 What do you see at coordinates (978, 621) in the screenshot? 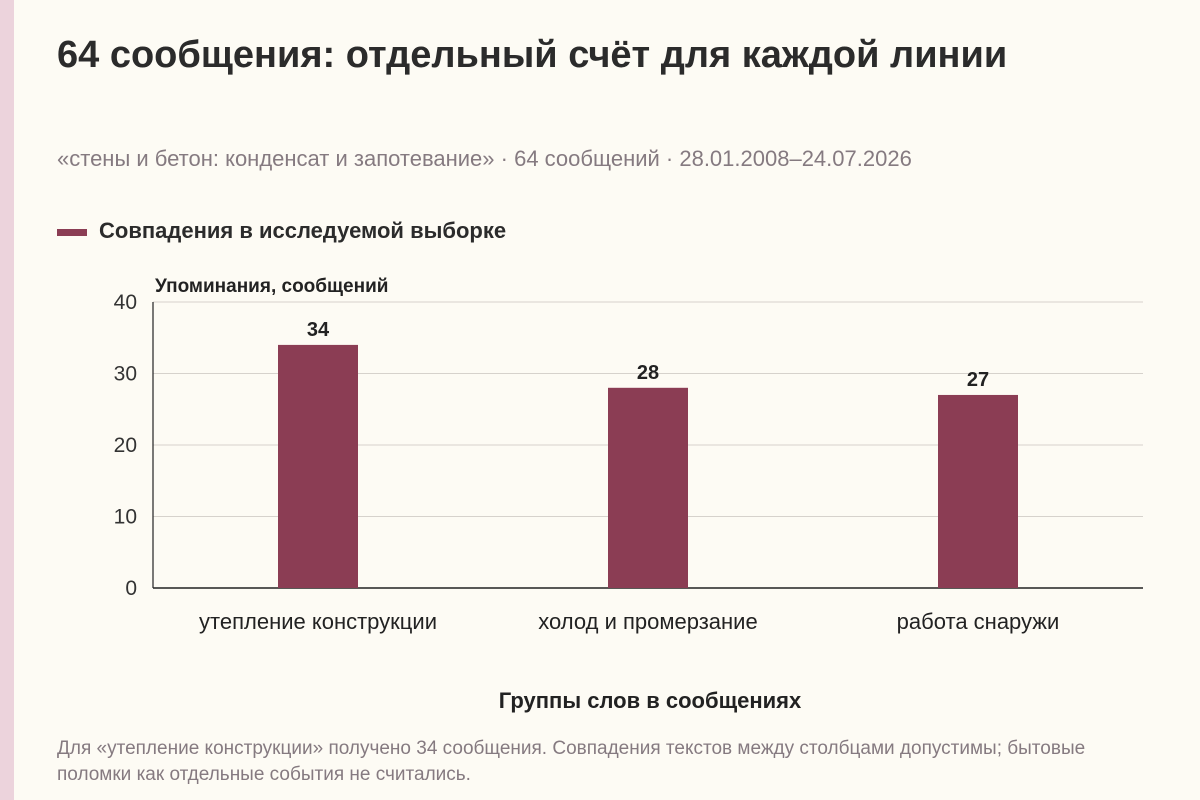
I see `x-tick-label: работа снаружи` at bounding box center [978, 621].